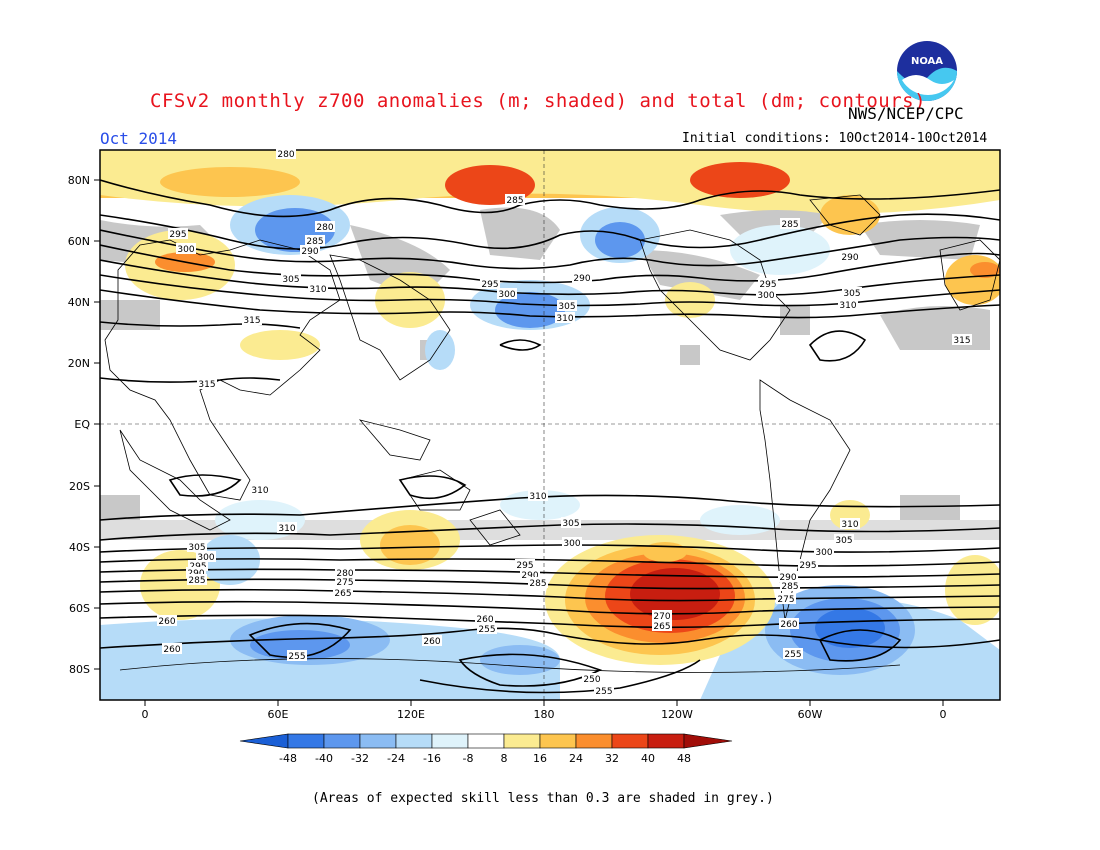  Describe the element at coordinates (288, 758) in the screenshot. I see `colorbar-tick-label: -48` at that location.